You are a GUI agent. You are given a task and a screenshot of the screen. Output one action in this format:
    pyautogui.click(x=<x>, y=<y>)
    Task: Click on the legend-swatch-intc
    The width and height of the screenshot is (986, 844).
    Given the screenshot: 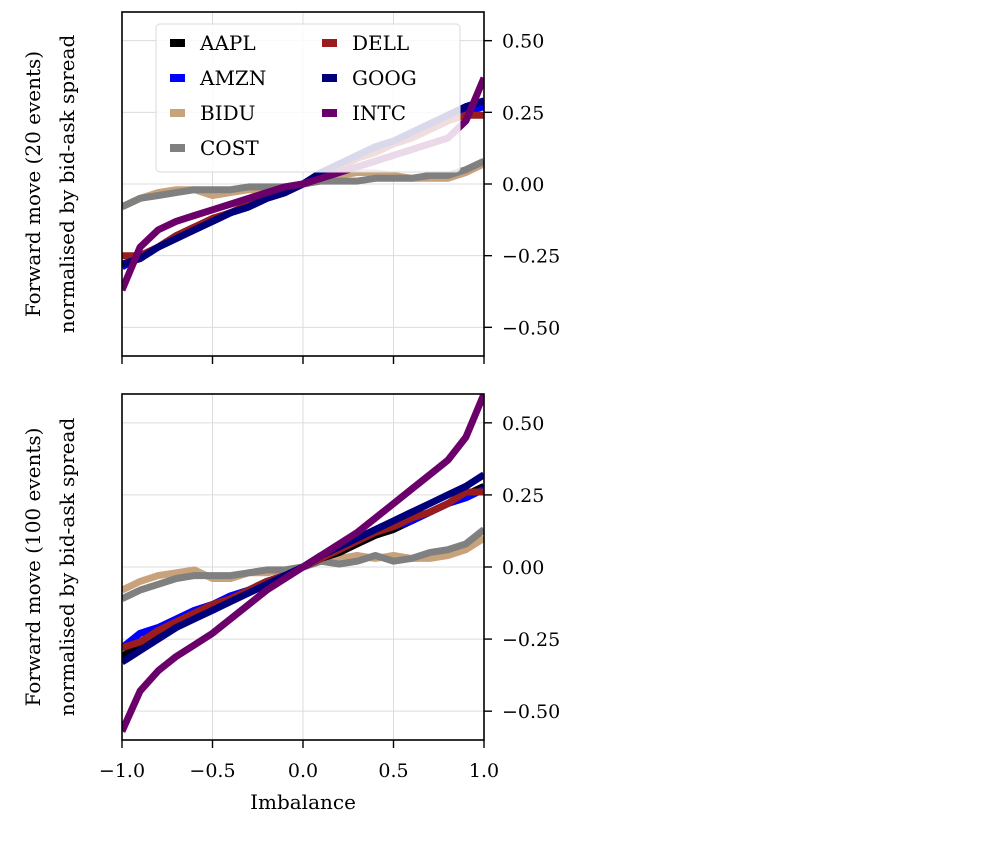 What is the action you would take?
    pyautogui.click(x=329, y=113)
    